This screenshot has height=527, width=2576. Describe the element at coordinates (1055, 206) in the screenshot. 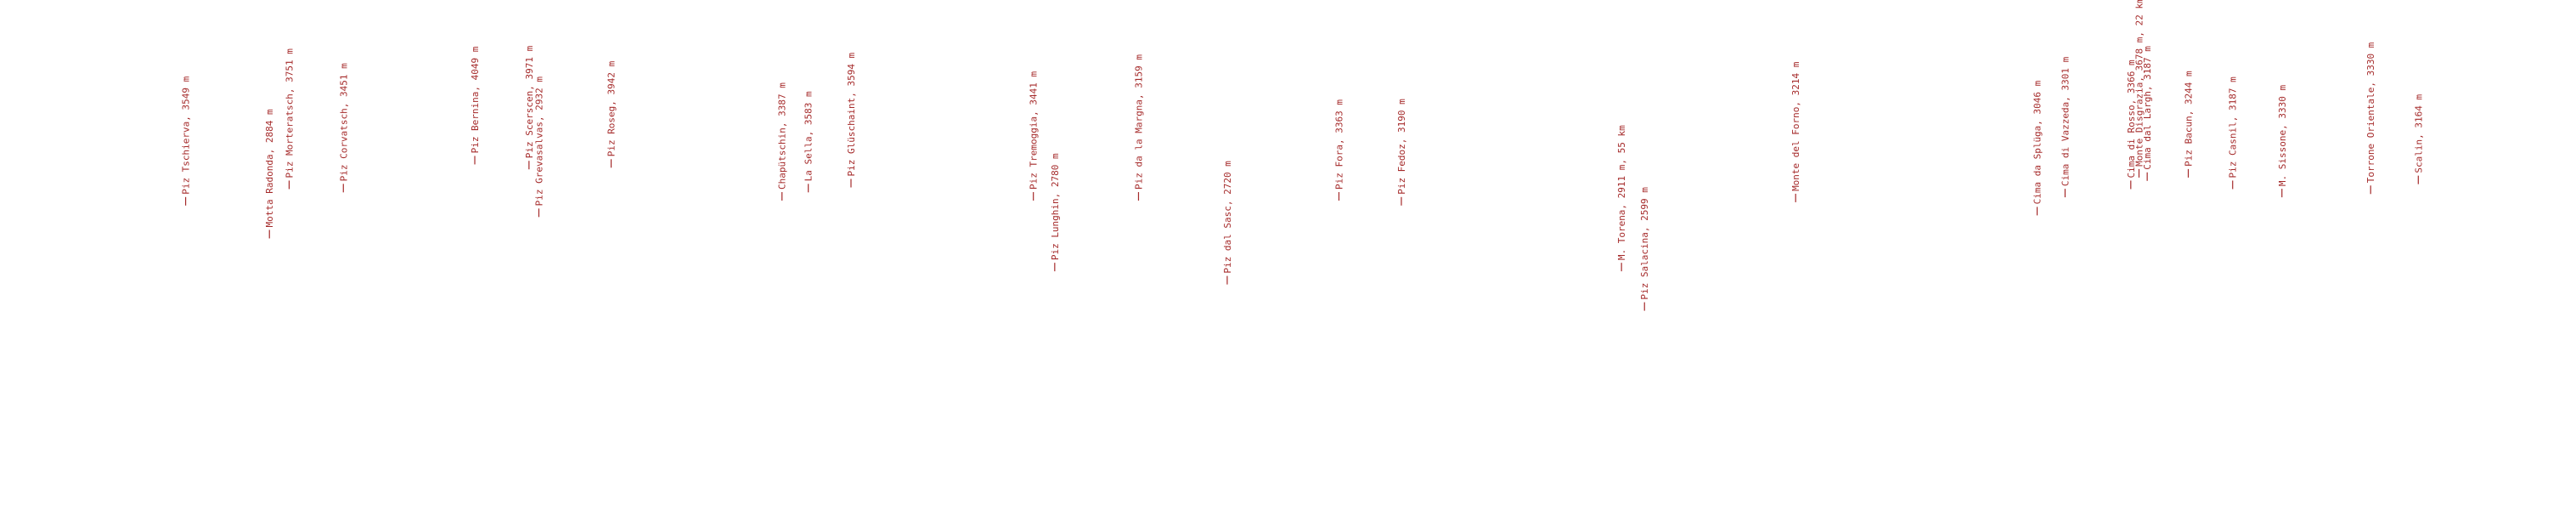

I see `peak-label: Piz Lunghin, 2780 m` at that location.